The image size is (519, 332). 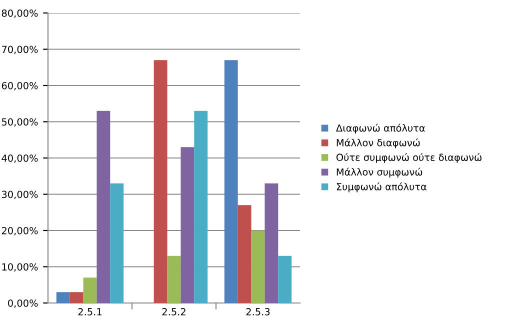 What do you see at coordinates (409, 158) in the screenshot?
I see `legend-label: Ούτε συμφωνώ ούτε διαφωνώ` at bounding box center [409, 158].